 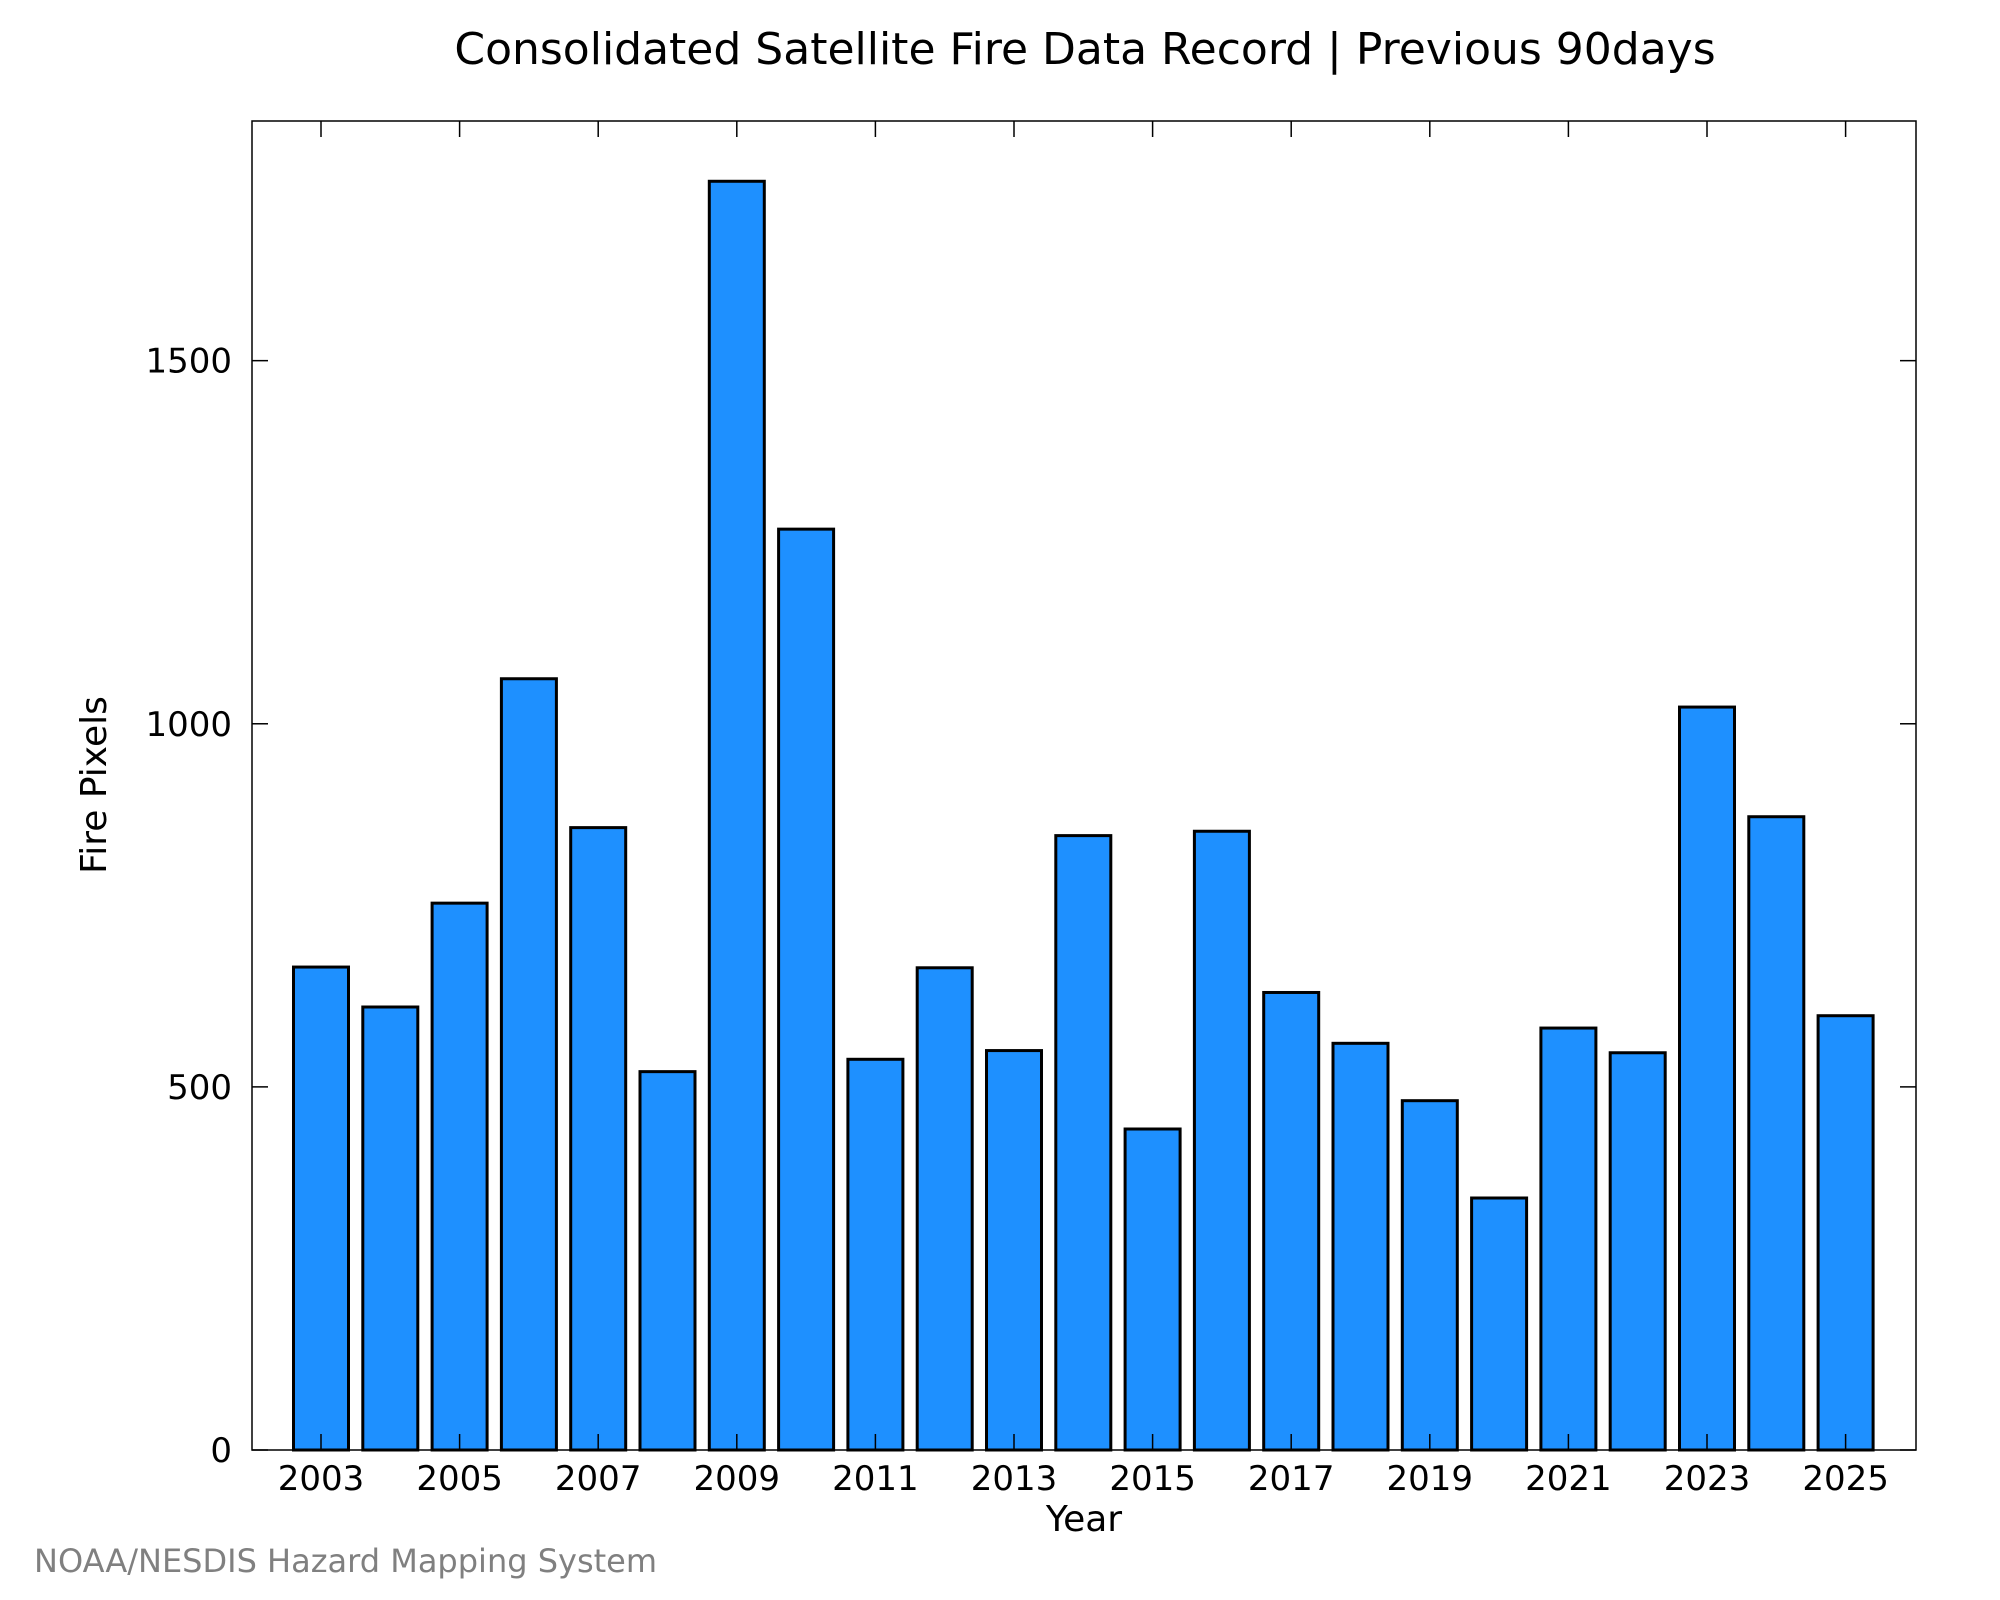 What do you see at coordinates (875, 1254) in the screenshot?
I see `bar-2011` at bounding box center [875, 1254].